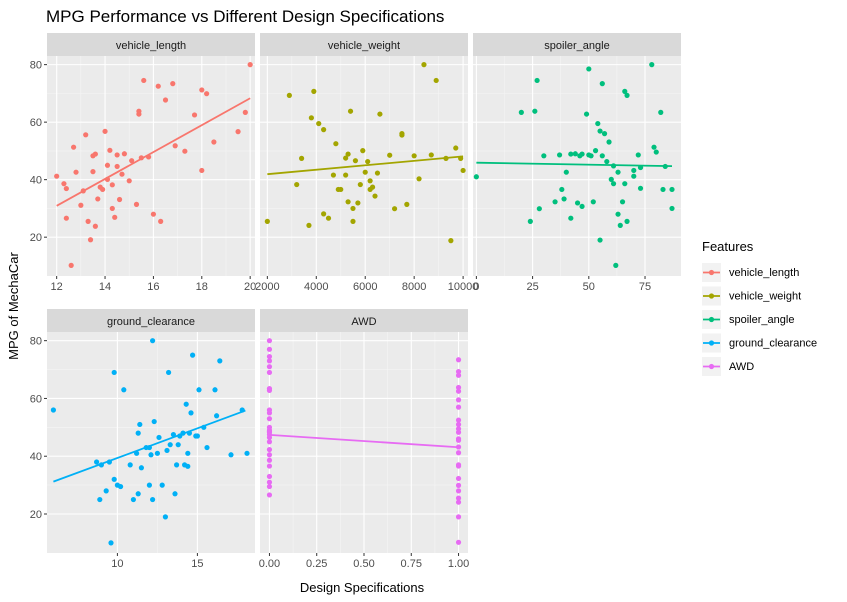 This screenshot has height=602, width=847. I want to click on panel-background, so click(151, 442).